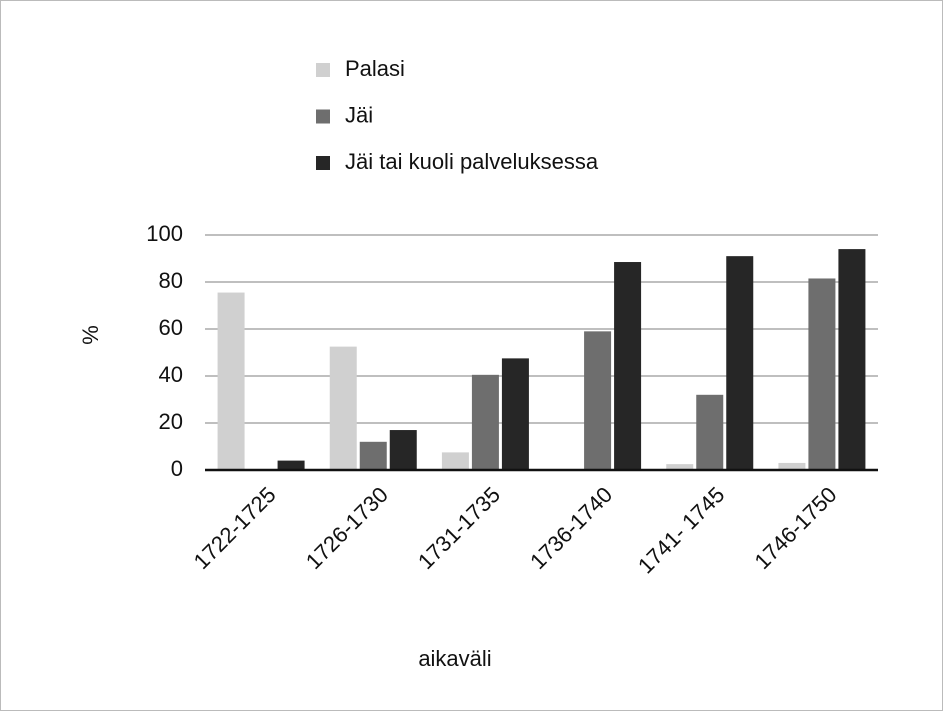 The height and width of the screenshot is (711, 943). What do you see at coordinates (164, 233) in the screenshot?
I see `y-tick-label: 100` at bounding box center [164, 233].